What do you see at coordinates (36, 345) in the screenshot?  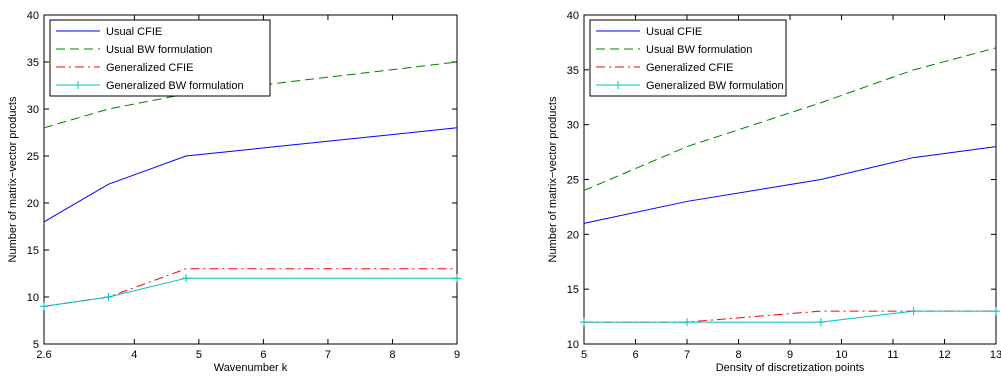 I see `y-tick-label: 5` at bounding box center [36, 345].